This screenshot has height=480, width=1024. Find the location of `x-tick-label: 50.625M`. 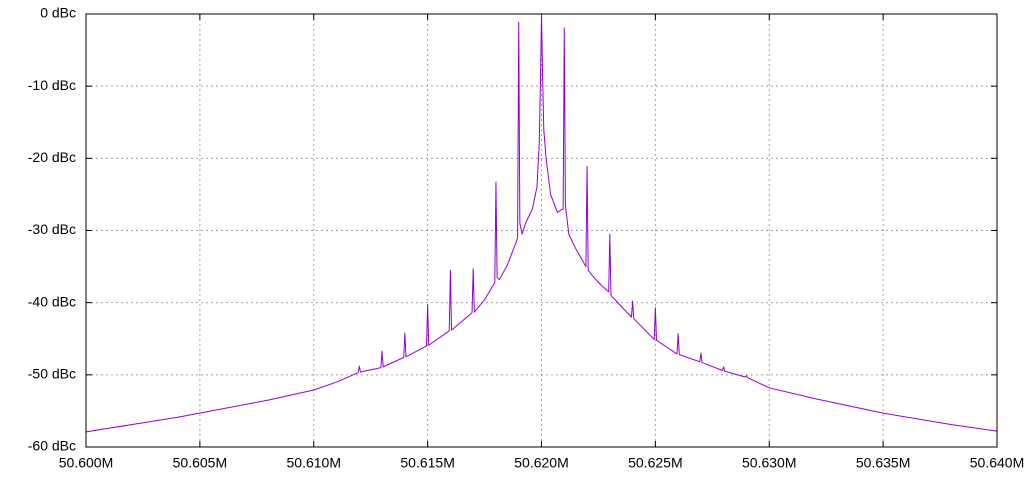

x-tick-label: 50.625M is located at coordinates (655, 463).